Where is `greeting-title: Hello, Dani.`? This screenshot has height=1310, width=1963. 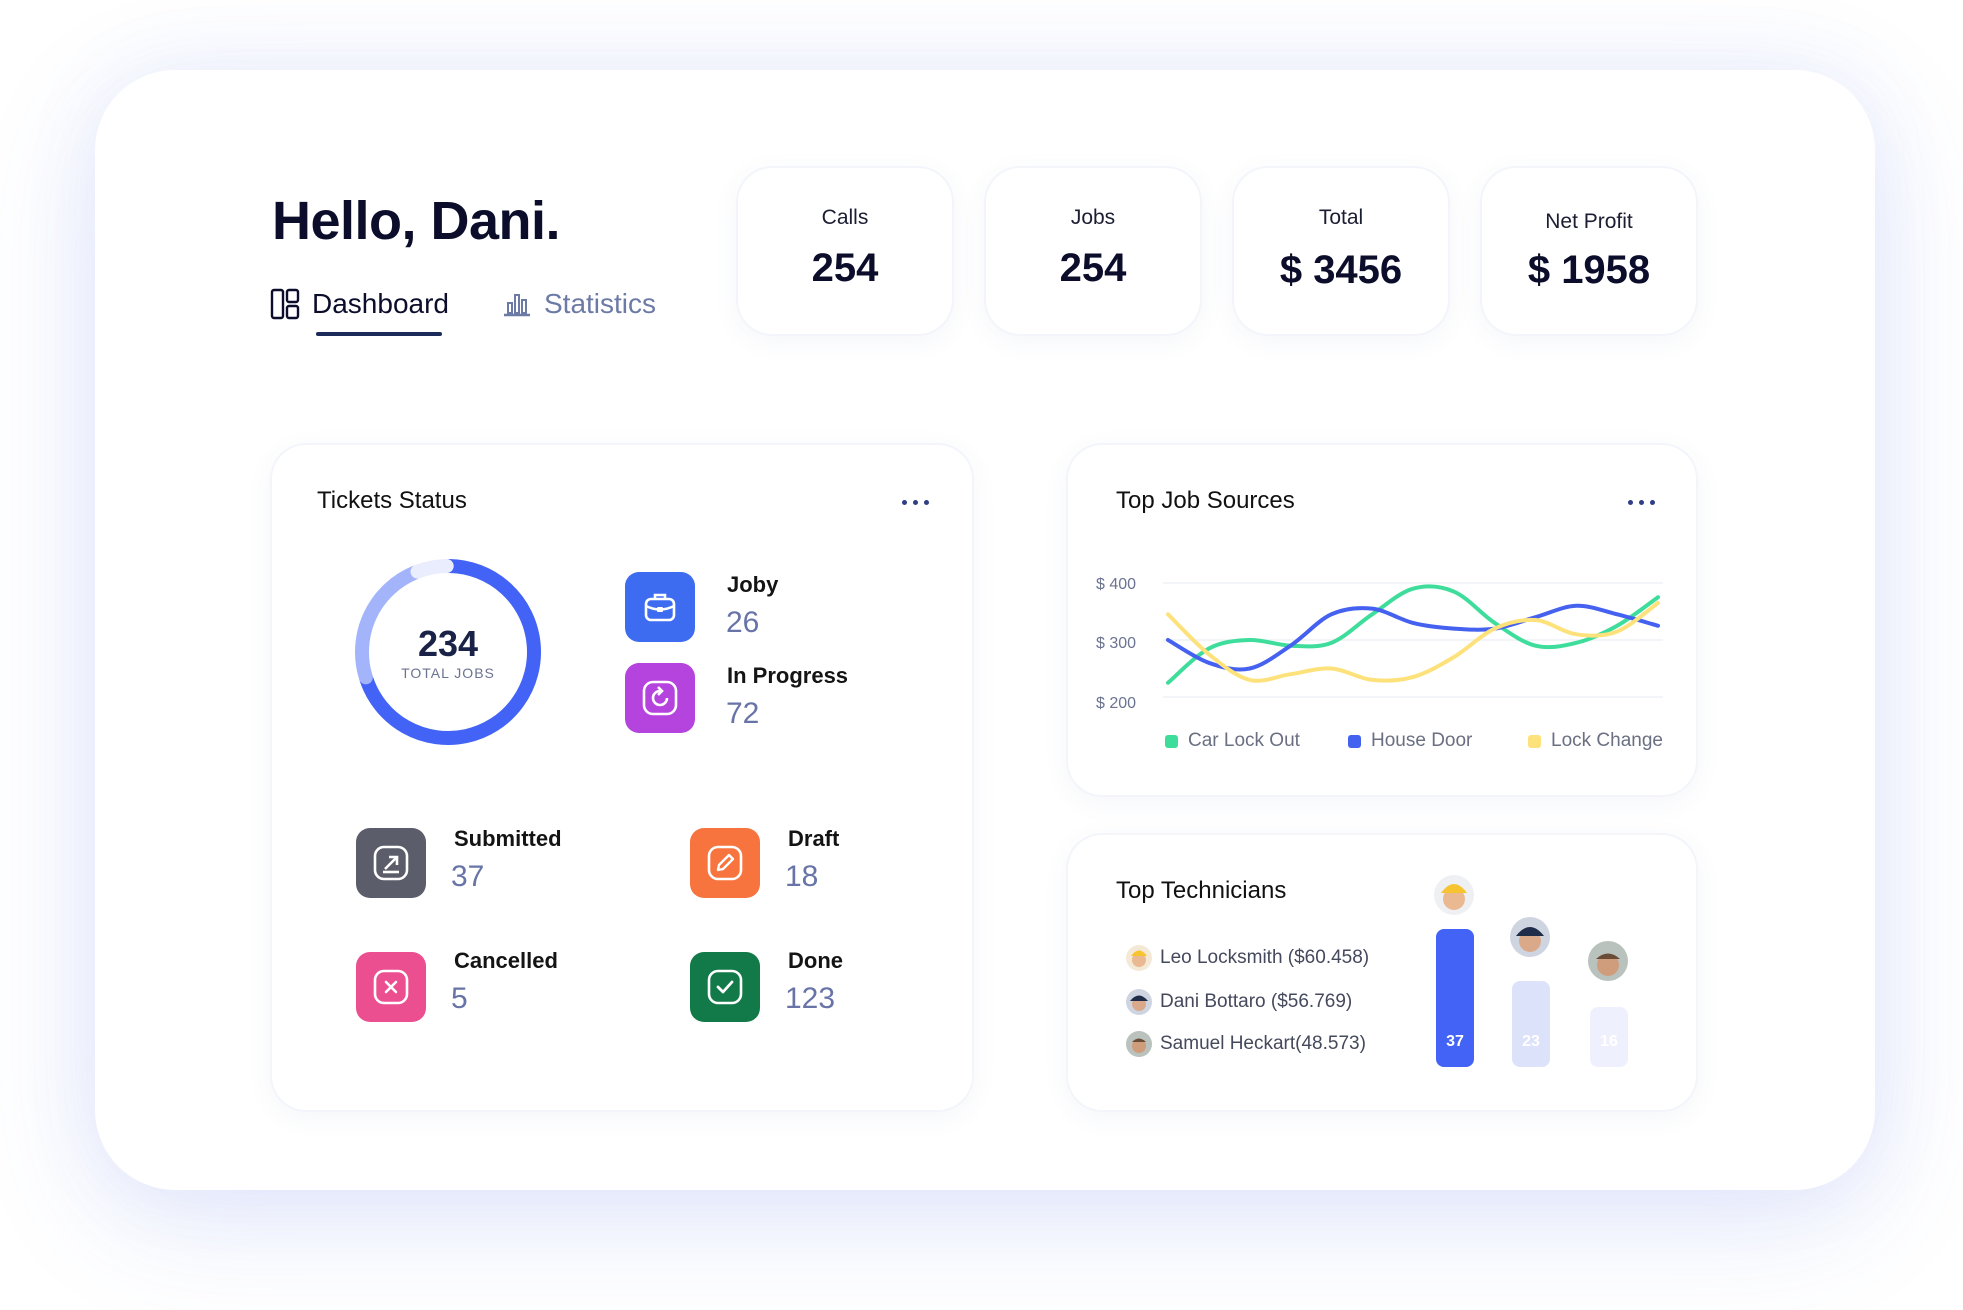
greeting-title: Hello, Dani. is located at coordinates (416, 221).